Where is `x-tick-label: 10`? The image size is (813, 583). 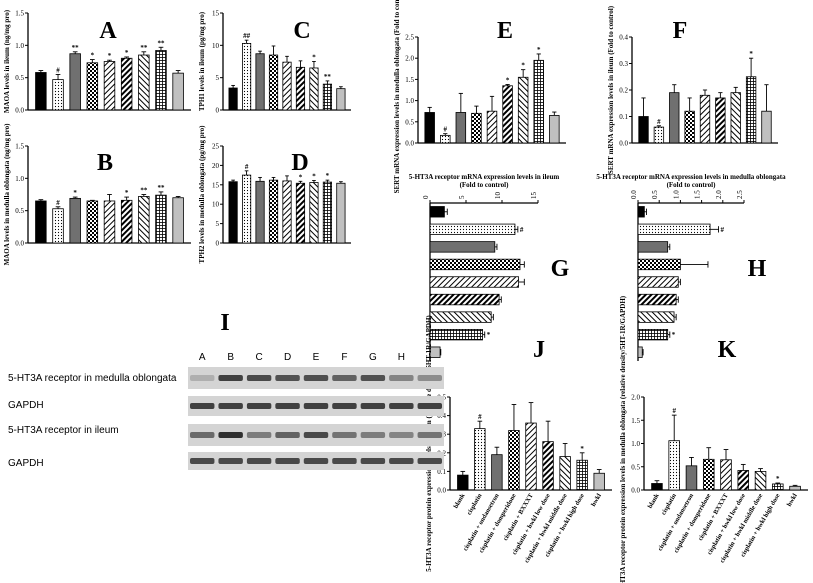
x-tick-label: 10 is located at coordinates (498, 196).